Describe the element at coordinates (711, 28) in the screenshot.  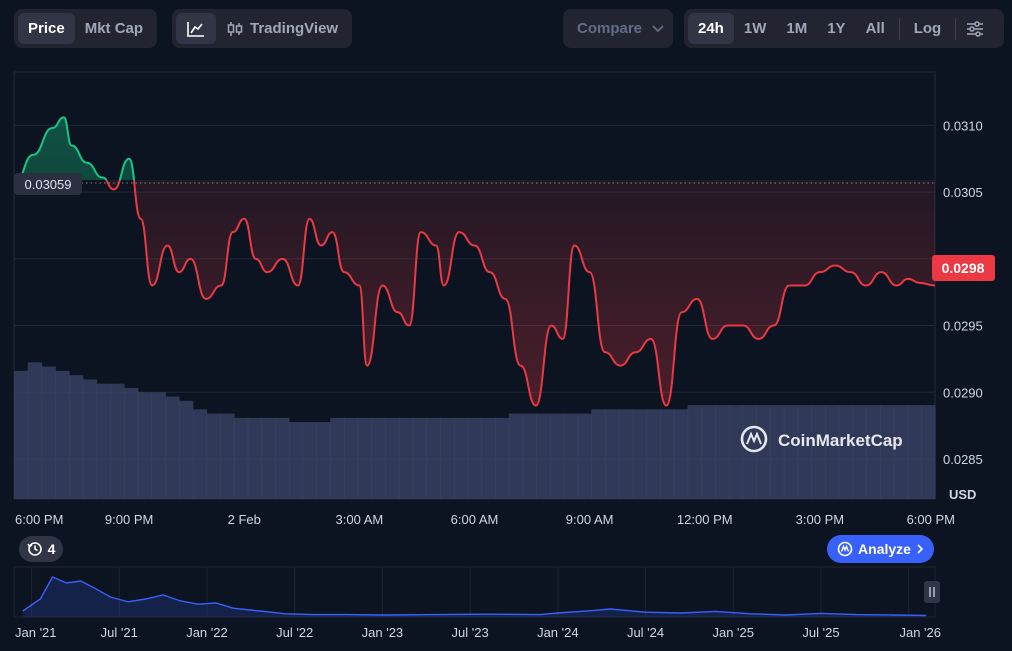
I see `range-24h-button: 24h` at that location.